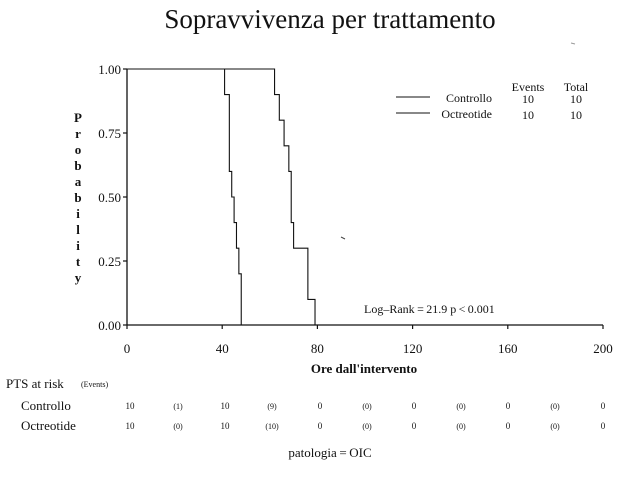  What do you see at coordinates (272, 426) in the screenshot?
I see `risk-events-cell: (10)` at bounding box center [272, 426].